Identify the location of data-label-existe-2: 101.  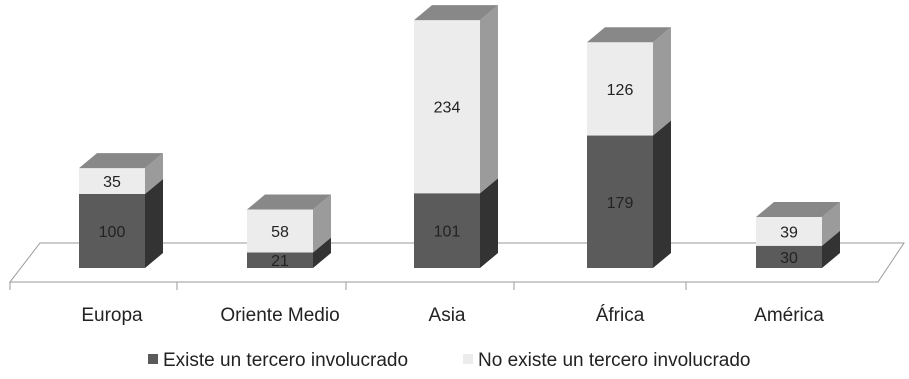
(447, 232).